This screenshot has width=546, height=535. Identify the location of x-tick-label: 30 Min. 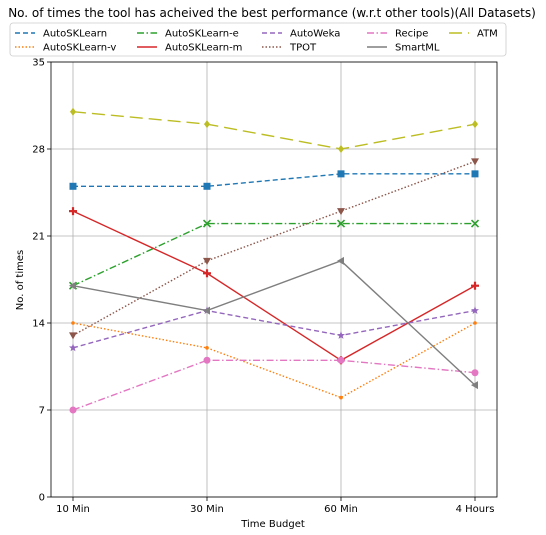
(207, 509).